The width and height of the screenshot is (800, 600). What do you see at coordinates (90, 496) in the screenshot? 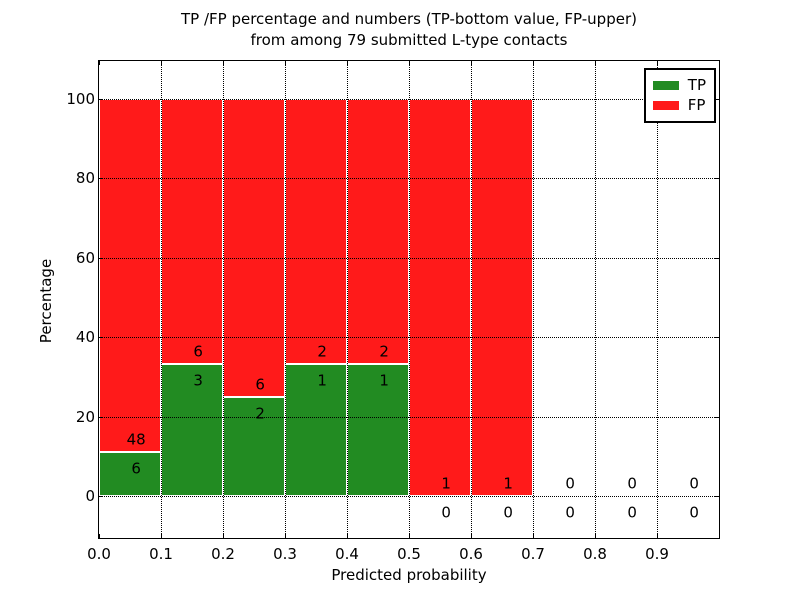
I see `y-tick-label: 0` at bounding box center [90, 496].